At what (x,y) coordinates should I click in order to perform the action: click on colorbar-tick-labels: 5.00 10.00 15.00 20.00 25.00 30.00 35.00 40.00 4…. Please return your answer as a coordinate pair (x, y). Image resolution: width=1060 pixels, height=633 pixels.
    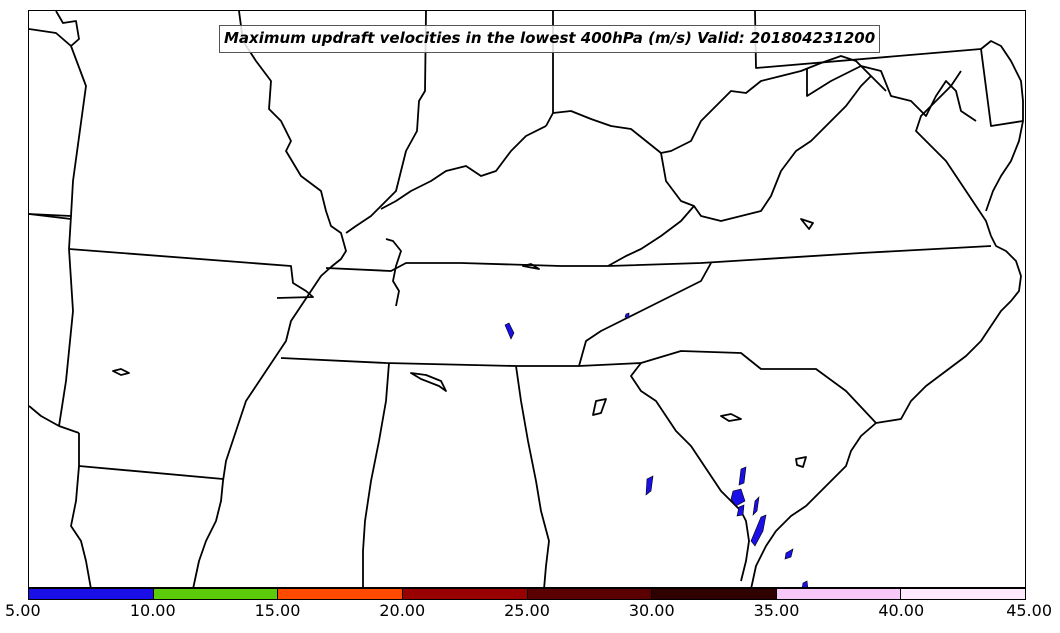
    Looking at the image, I should click on (530, 615).